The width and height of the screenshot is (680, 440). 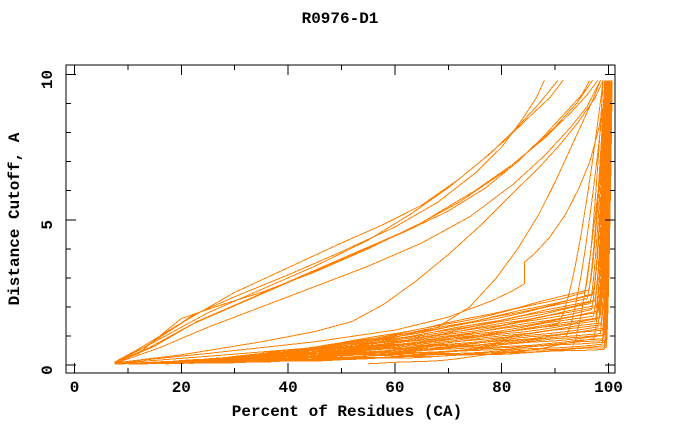 What do you see at coordinates (501, 388) in the screenshot?
I see `x-tick-label: 80` at bounding box center [501, 388].